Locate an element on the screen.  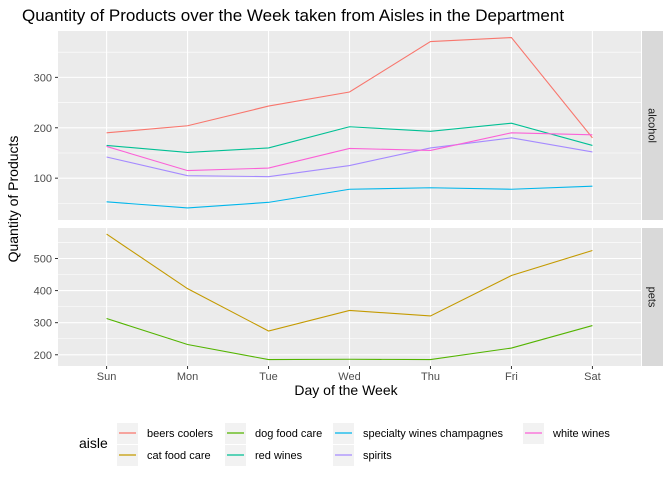
x-tick-label: Mon is located at coordinates (187, 377).